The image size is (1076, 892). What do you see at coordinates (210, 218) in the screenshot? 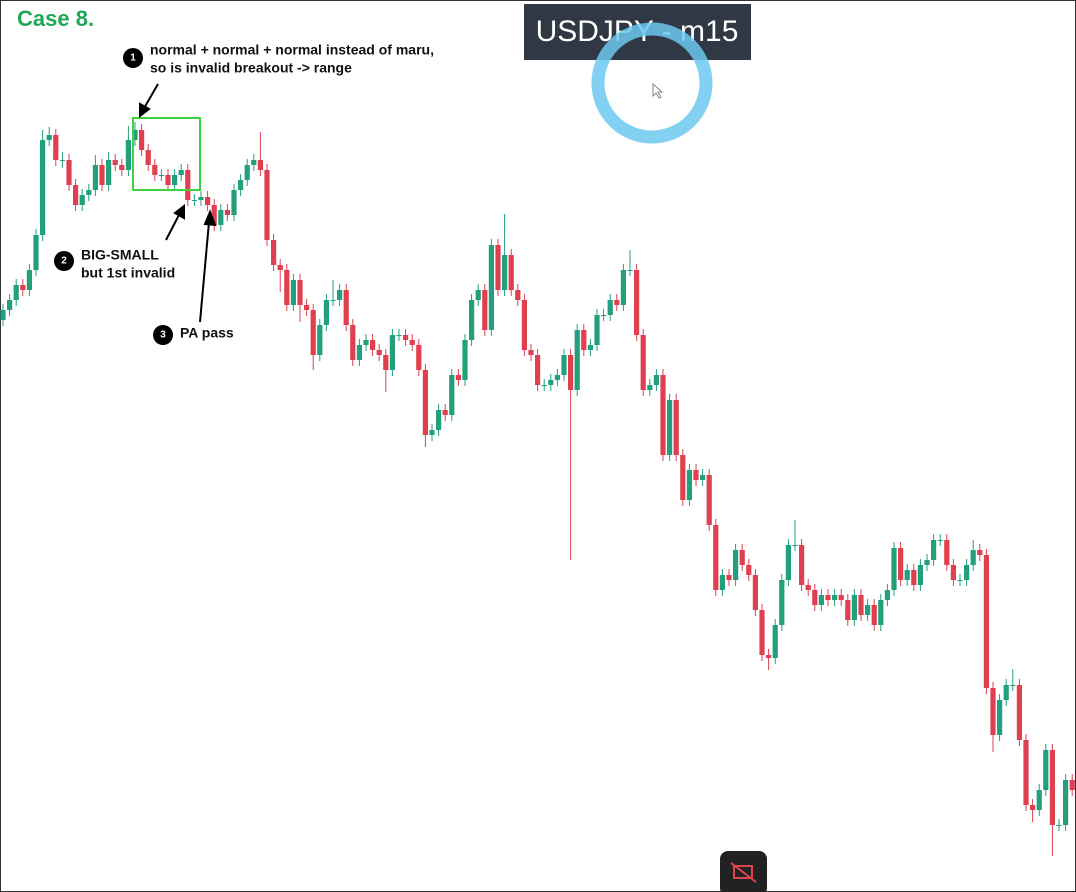
I see `arrow-head` at bounding box center [210, 218].